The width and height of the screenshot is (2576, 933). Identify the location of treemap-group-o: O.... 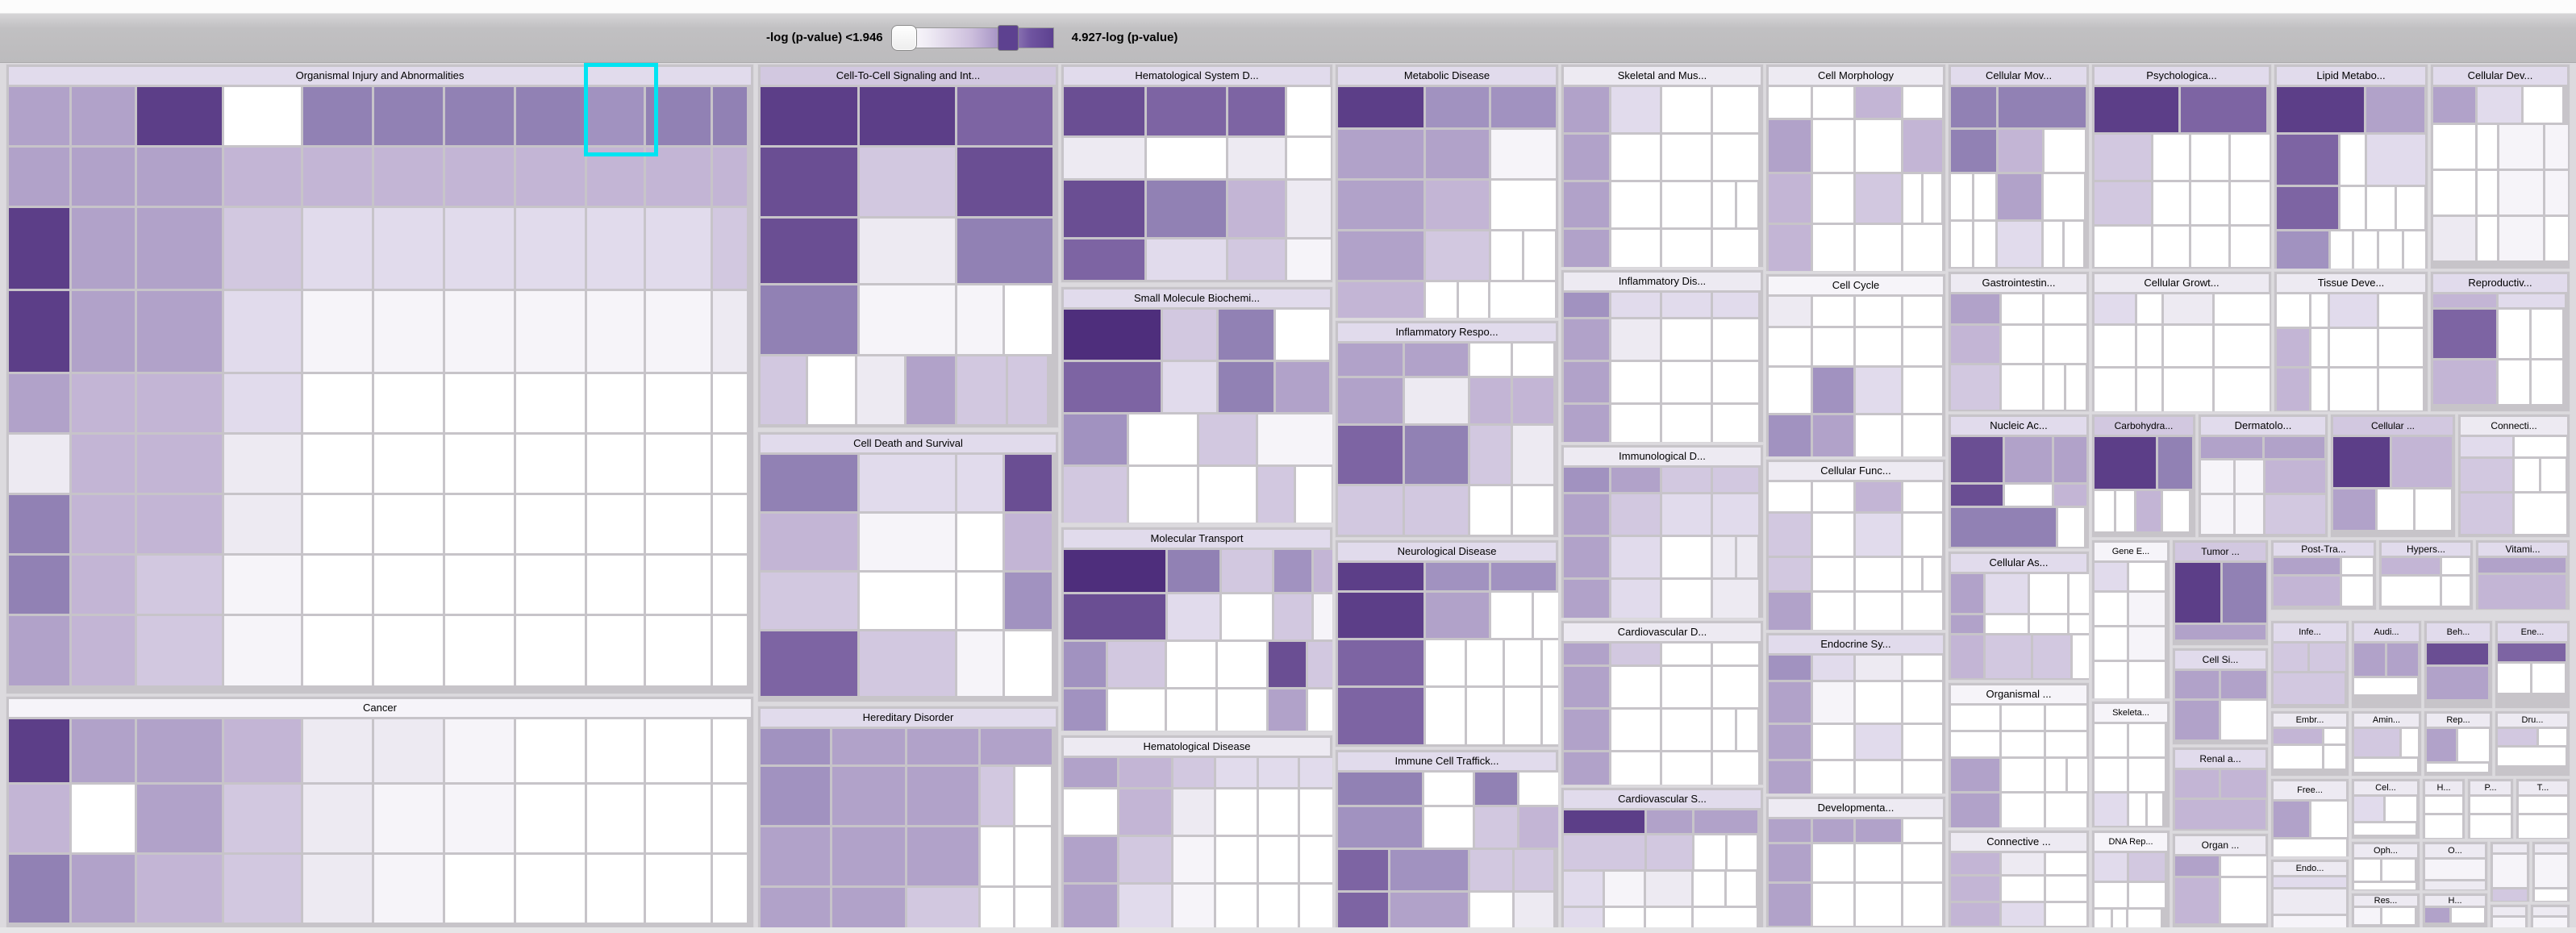
(2455, 866).